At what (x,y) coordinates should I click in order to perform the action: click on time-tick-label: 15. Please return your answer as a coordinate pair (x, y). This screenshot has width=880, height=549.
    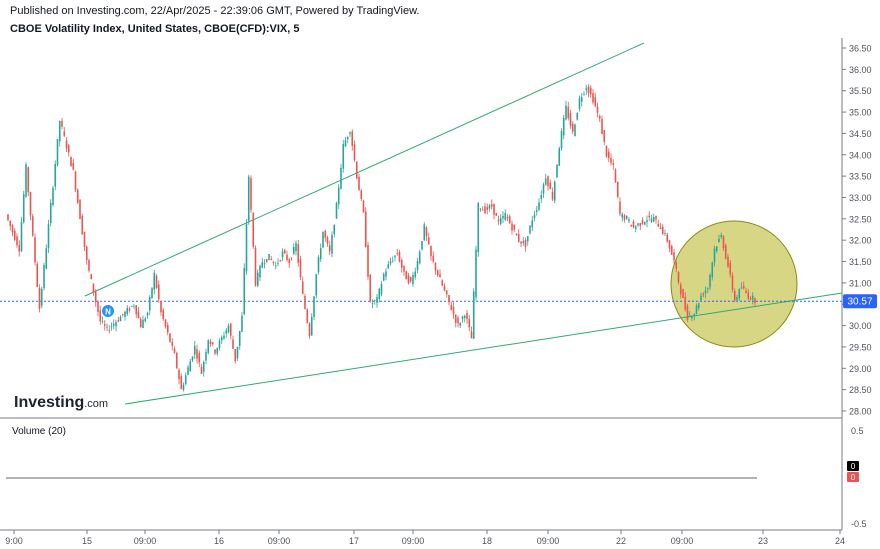
    Looking at the image, I should click on (87, 541).